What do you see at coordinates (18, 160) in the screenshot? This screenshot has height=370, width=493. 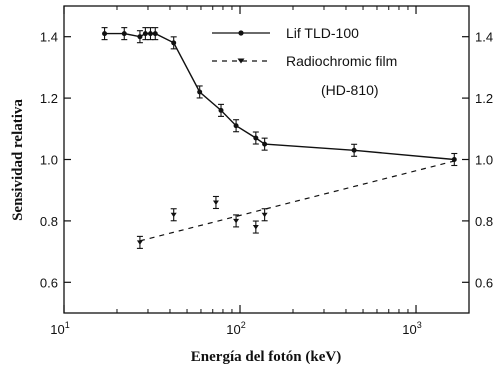 I see `y-axis-title: Sensividad relativa` at bounding box center [18, 160].